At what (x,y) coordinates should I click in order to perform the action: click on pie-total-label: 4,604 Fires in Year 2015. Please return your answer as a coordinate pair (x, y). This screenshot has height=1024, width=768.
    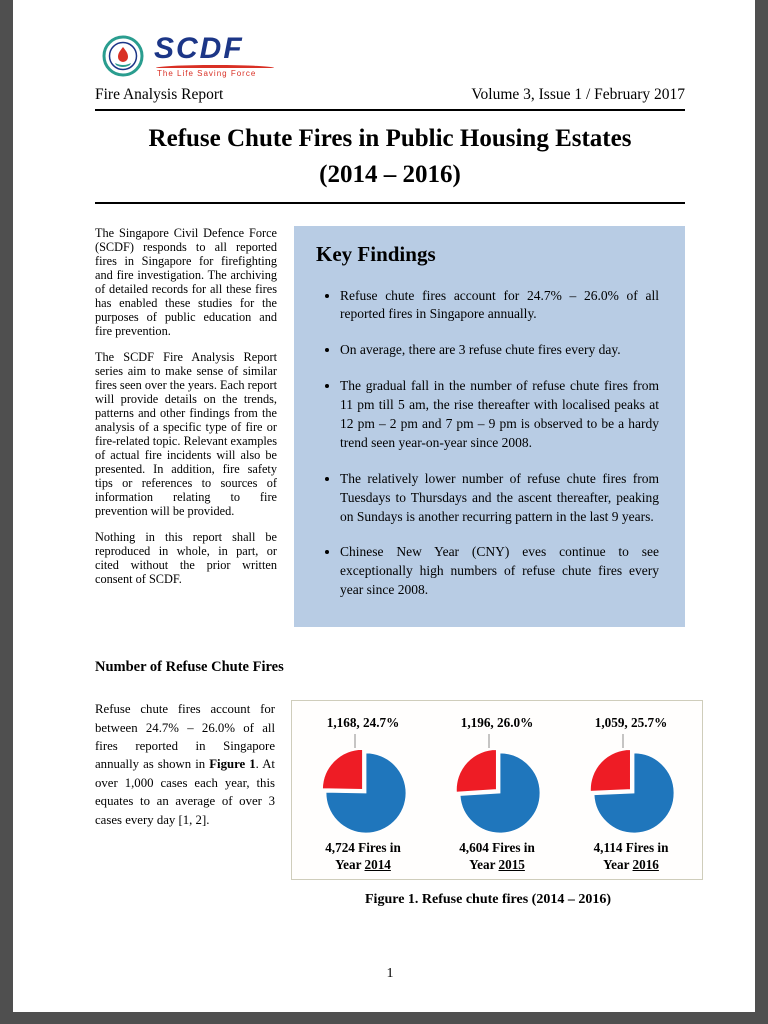
    Looking at the image, I should click on (497, 856).